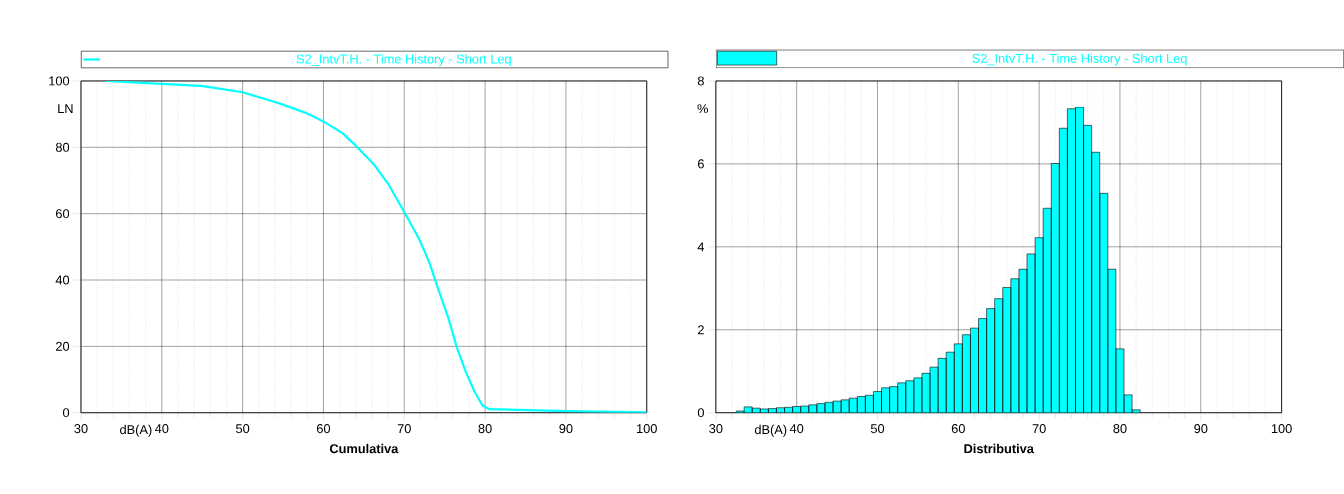 The width and height of the screenshot is (1344, 494). I want to click on y-tick-label: 80, so click(62, 147).